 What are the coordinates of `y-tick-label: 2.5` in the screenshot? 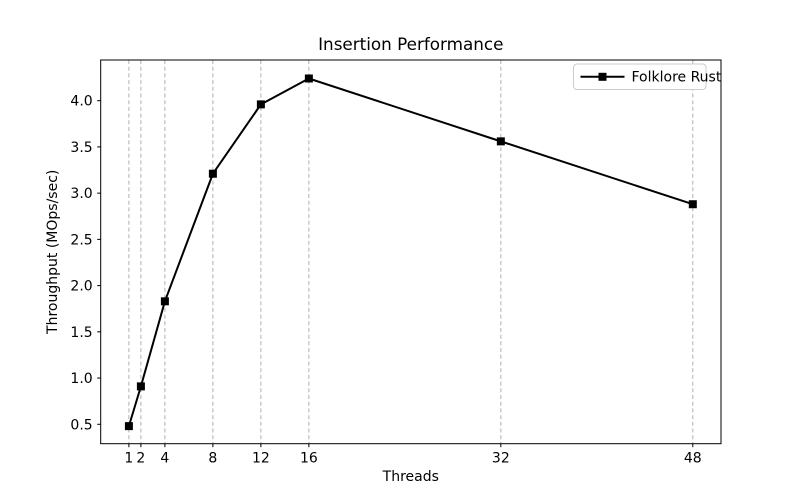 It's located at (81, 240).